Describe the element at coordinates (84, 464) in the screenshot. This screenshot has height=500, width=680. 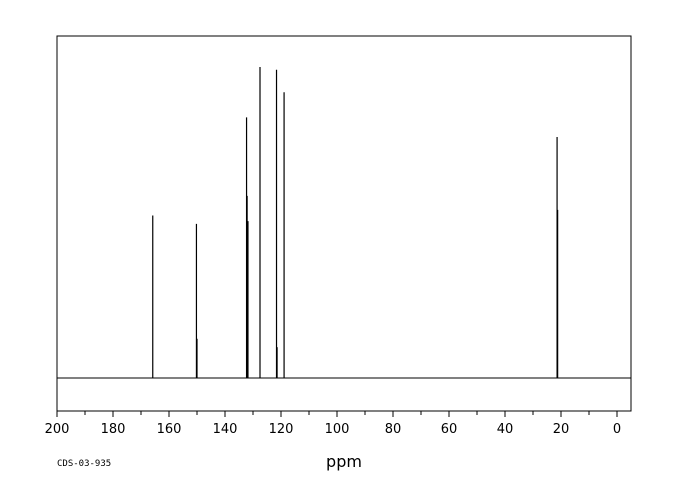
I see `spectrum-code-label: CDS-03-935` at that location.